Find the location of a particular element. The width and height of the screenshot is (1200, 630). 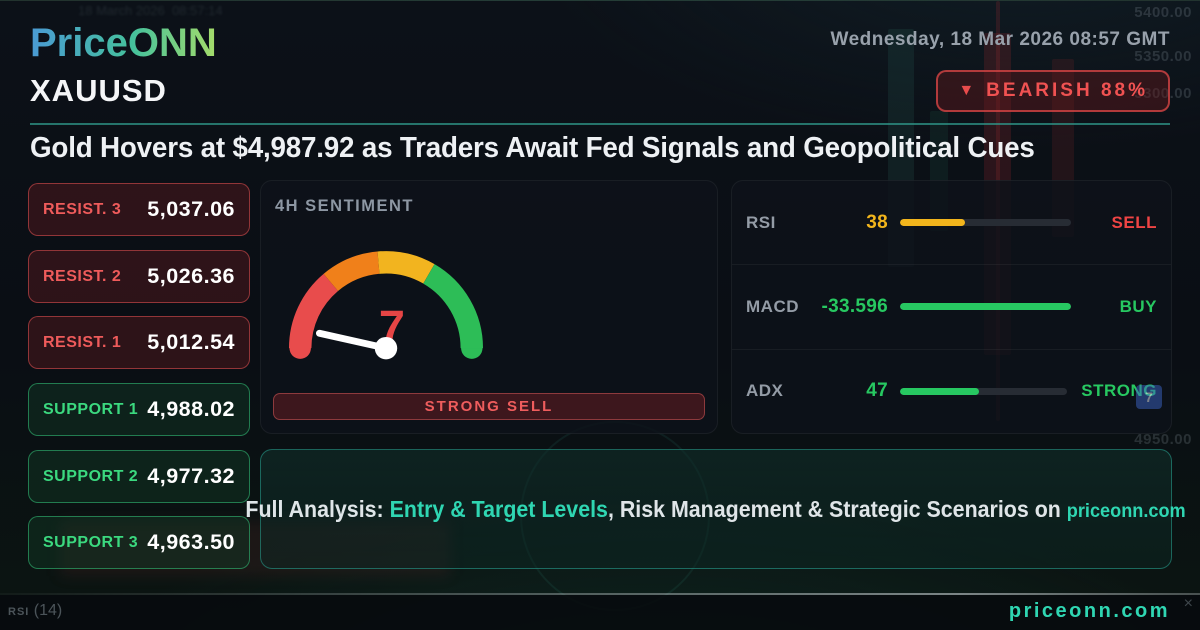

header-divider is located at coordinates (600, 124).